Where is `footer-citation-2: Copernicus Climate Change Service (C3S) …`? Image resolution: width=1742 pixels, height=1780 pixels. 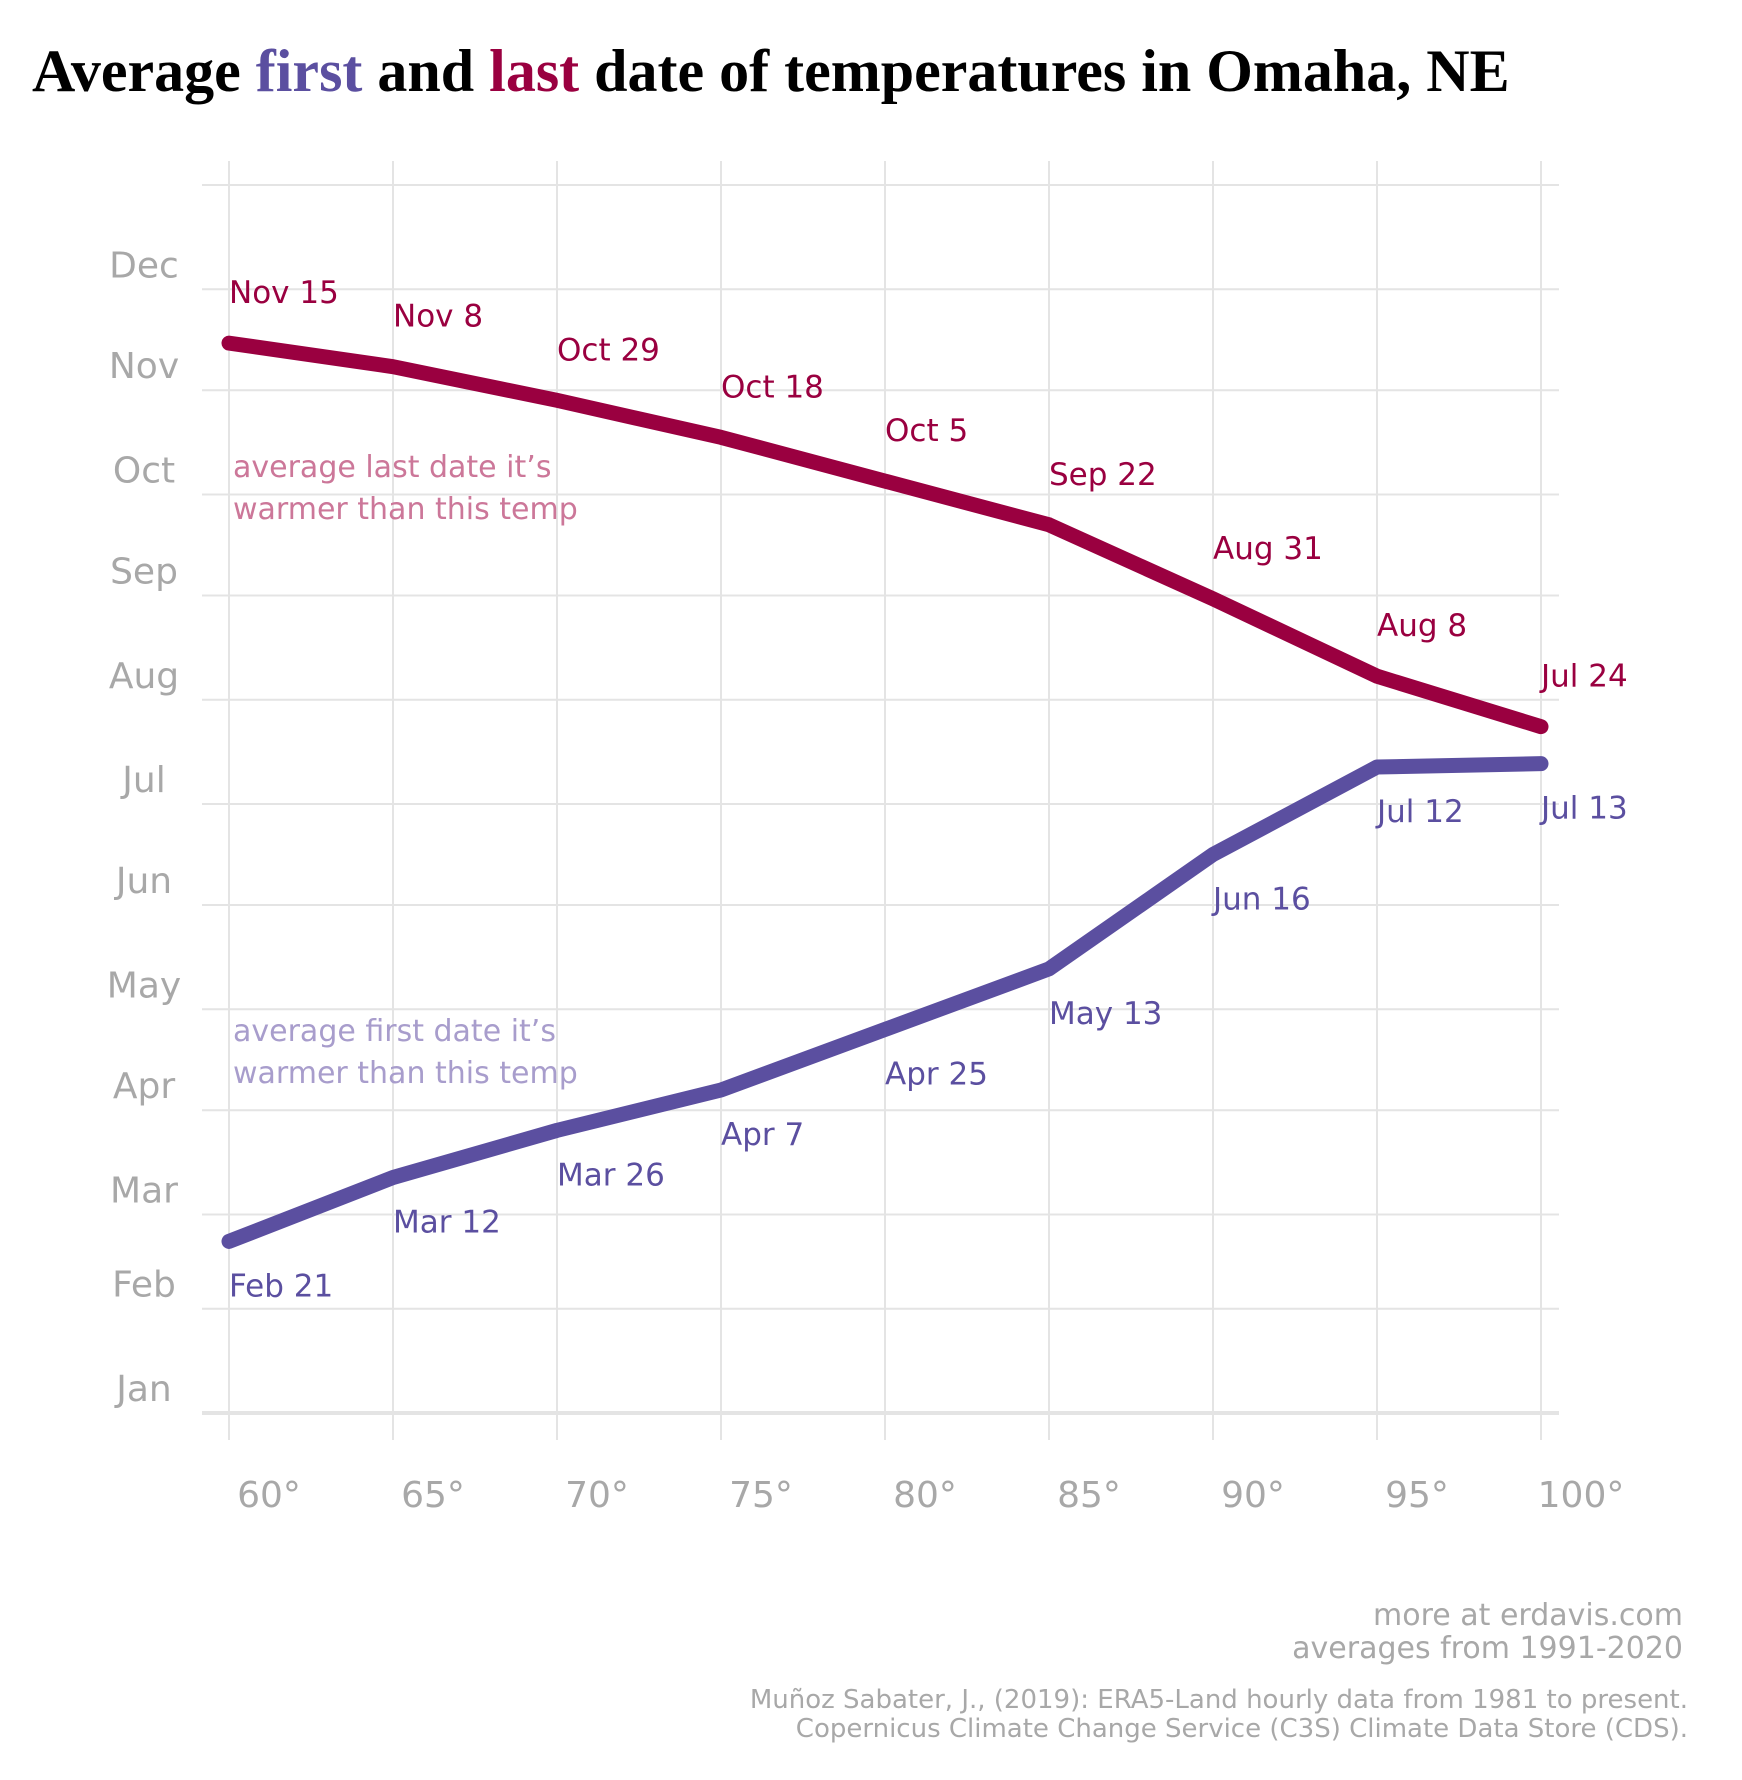 footer-citation-2: Copernicus Climate Change Service (C3S) … is located at coordinates (1242, 1729).